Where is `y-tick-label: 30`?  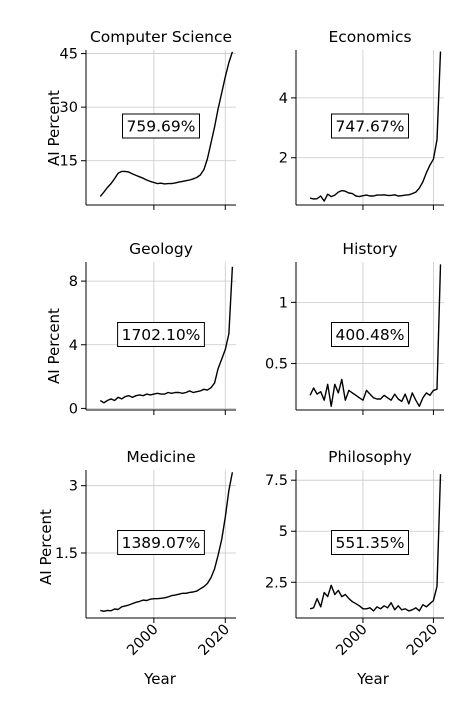 y-tick-label: 30 is located at coordinates (69, 108).